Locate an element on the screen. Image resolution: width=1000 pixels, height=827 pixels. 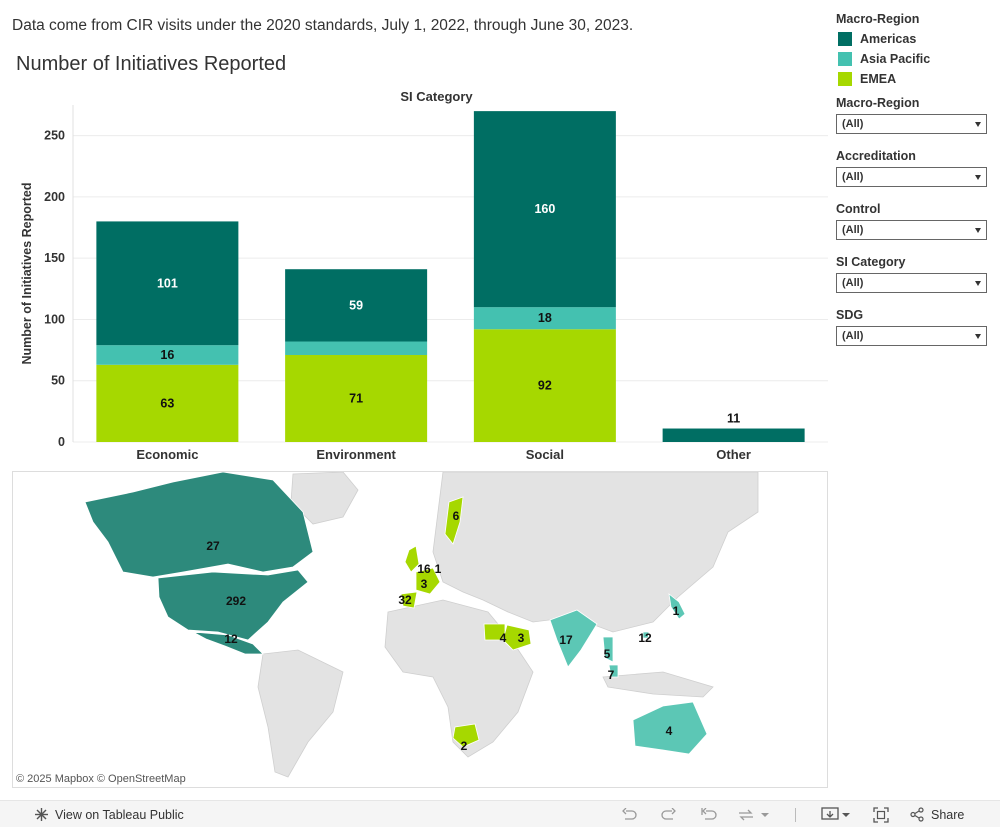
legend: Macro-Region Americas Asia Pacific EMEA is located at coordinates (916, 50).